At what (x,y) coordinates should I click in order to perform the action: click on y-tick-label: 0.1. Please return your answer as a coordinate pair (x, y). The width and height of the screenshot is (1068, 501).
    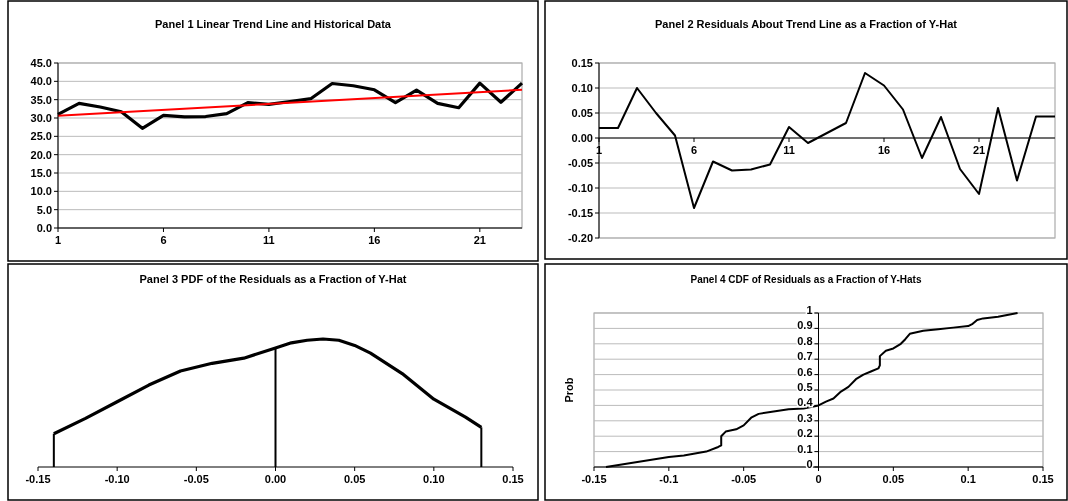
    Looking at the image, I should click on (805, 448).